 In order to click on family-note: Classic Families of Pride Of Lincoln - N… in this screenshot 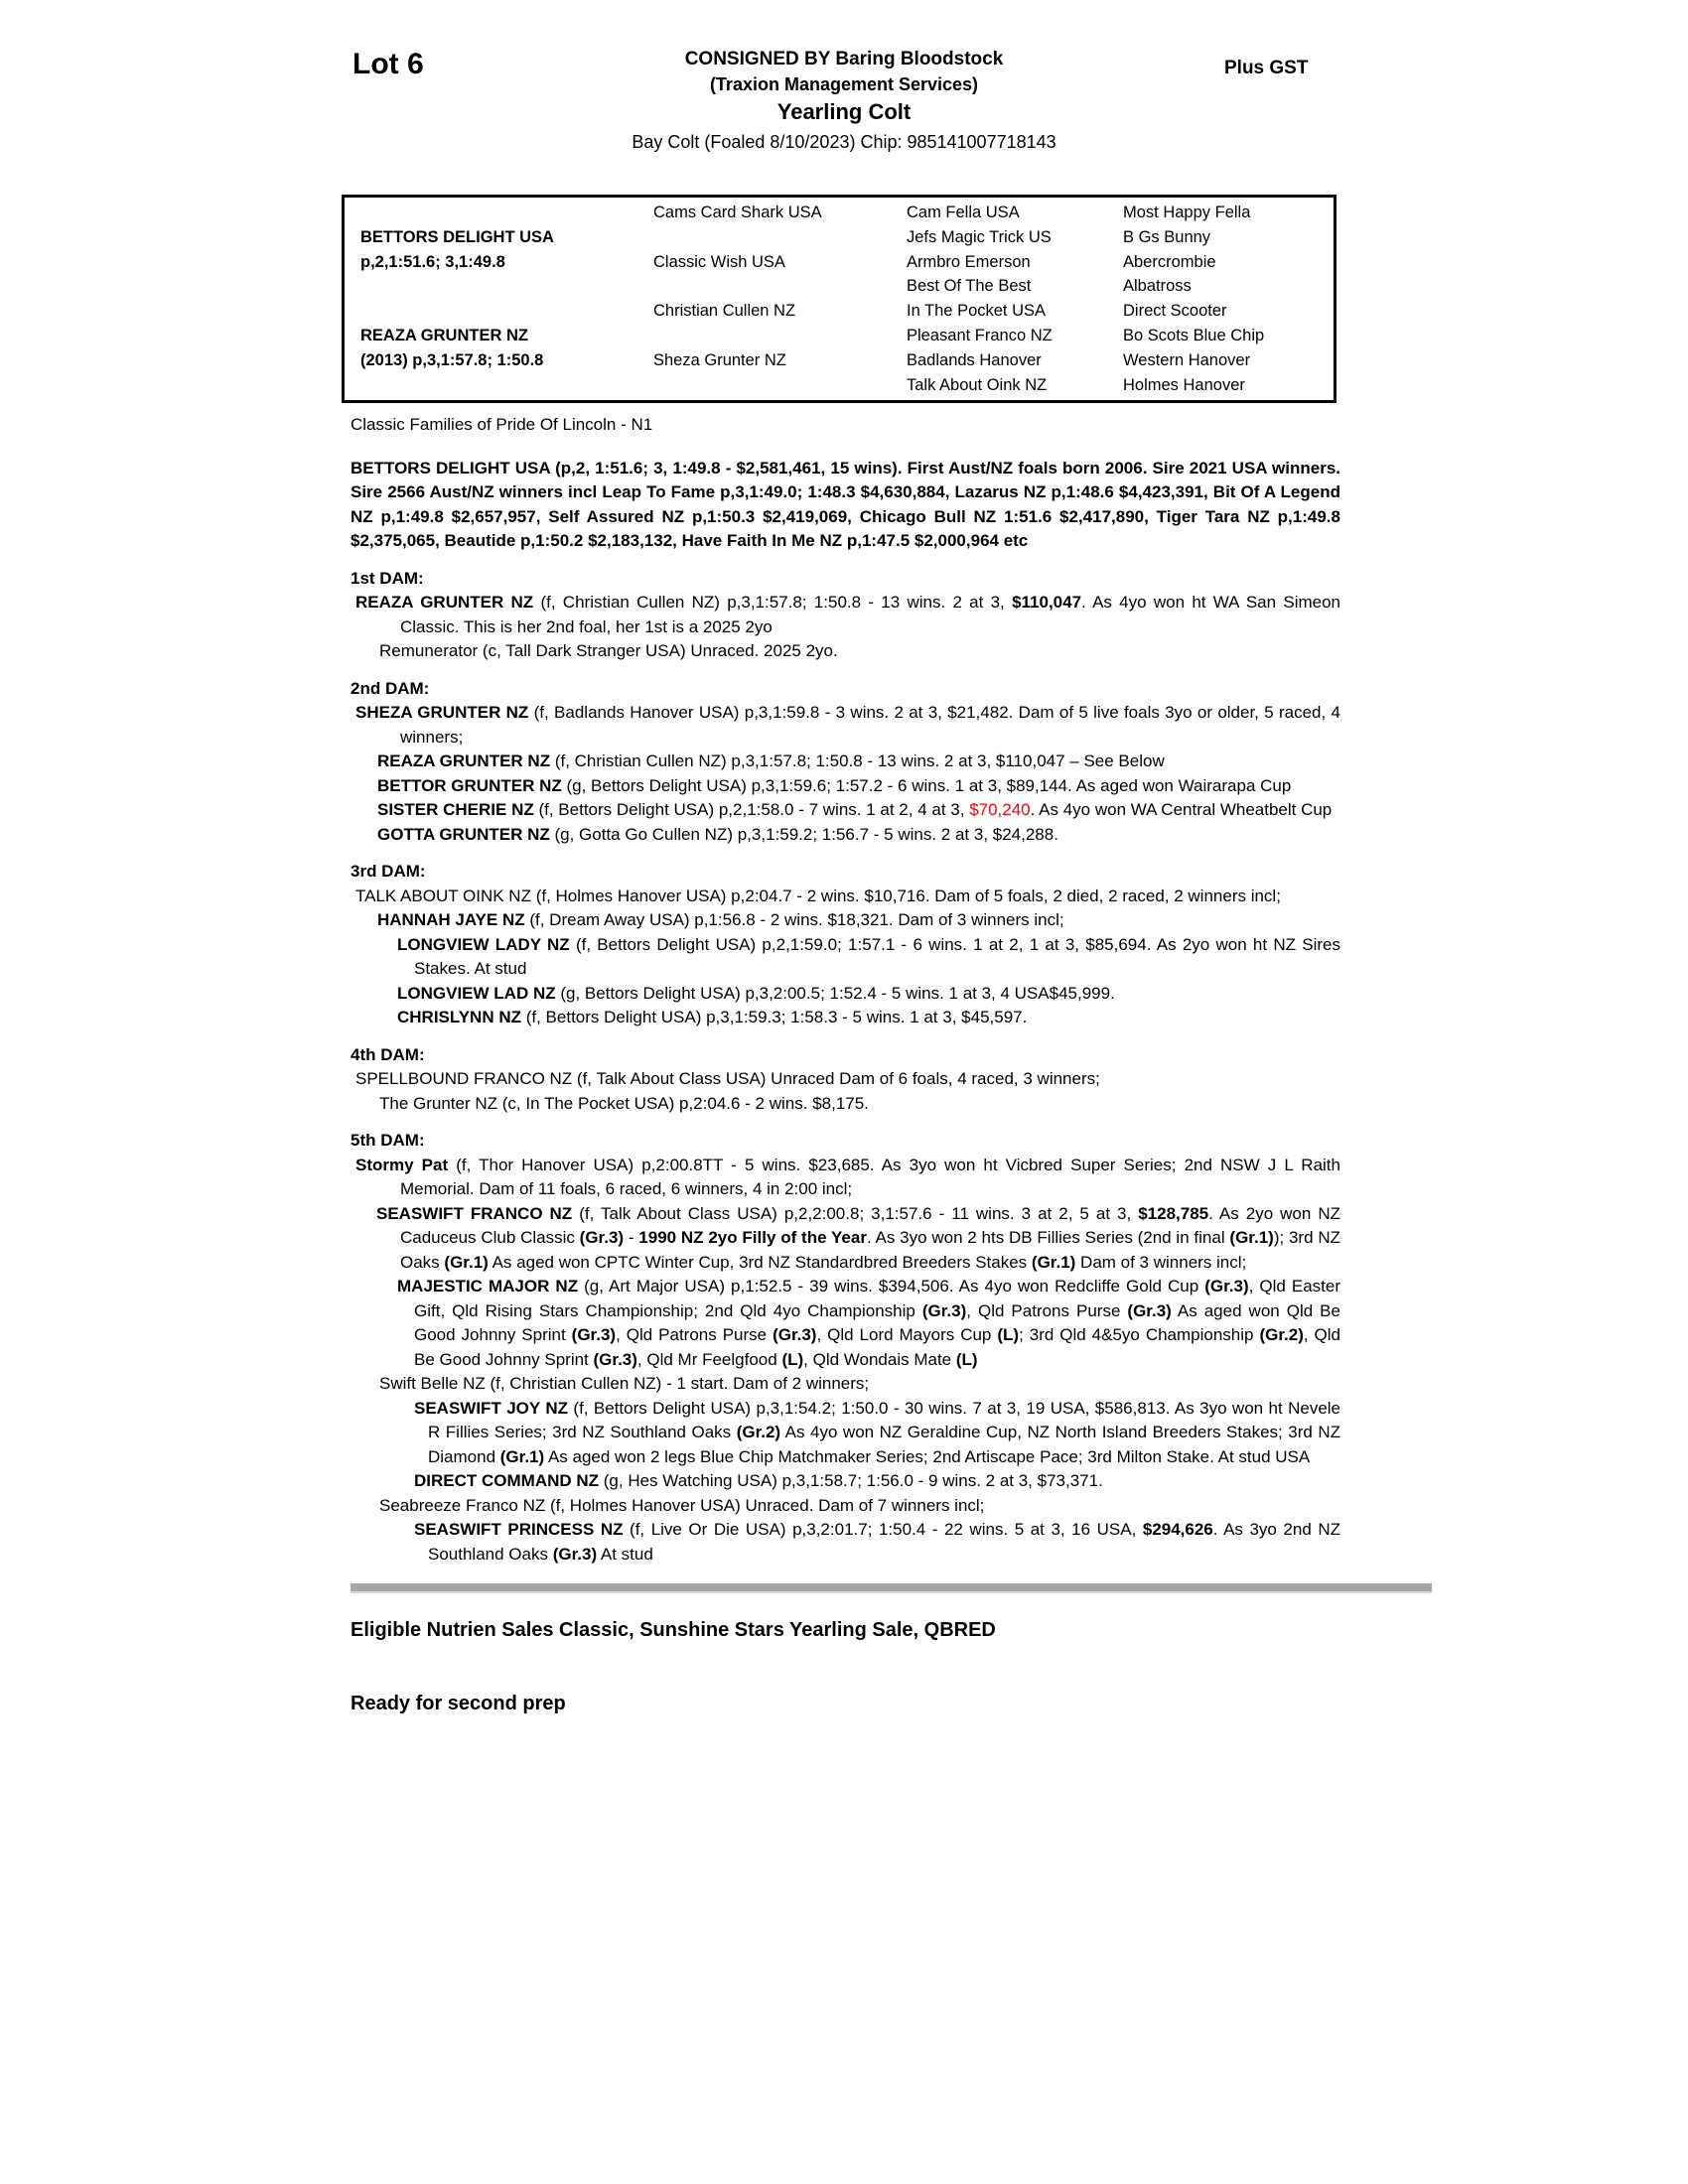, I will do `click(502, 424)`.